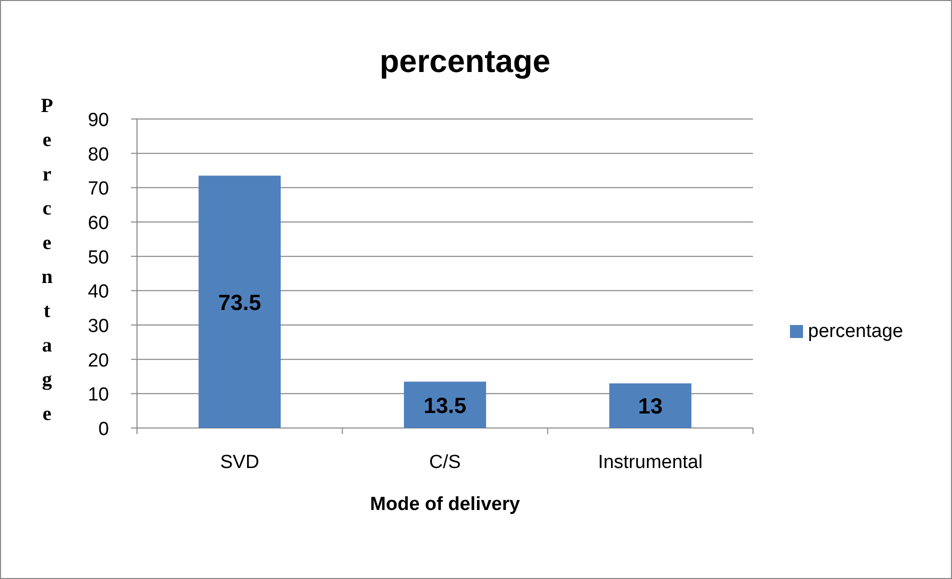  Describe the element at coordinates (650, 462) in the screenshot. I see `x-tick-label: Instrumental` at that location.